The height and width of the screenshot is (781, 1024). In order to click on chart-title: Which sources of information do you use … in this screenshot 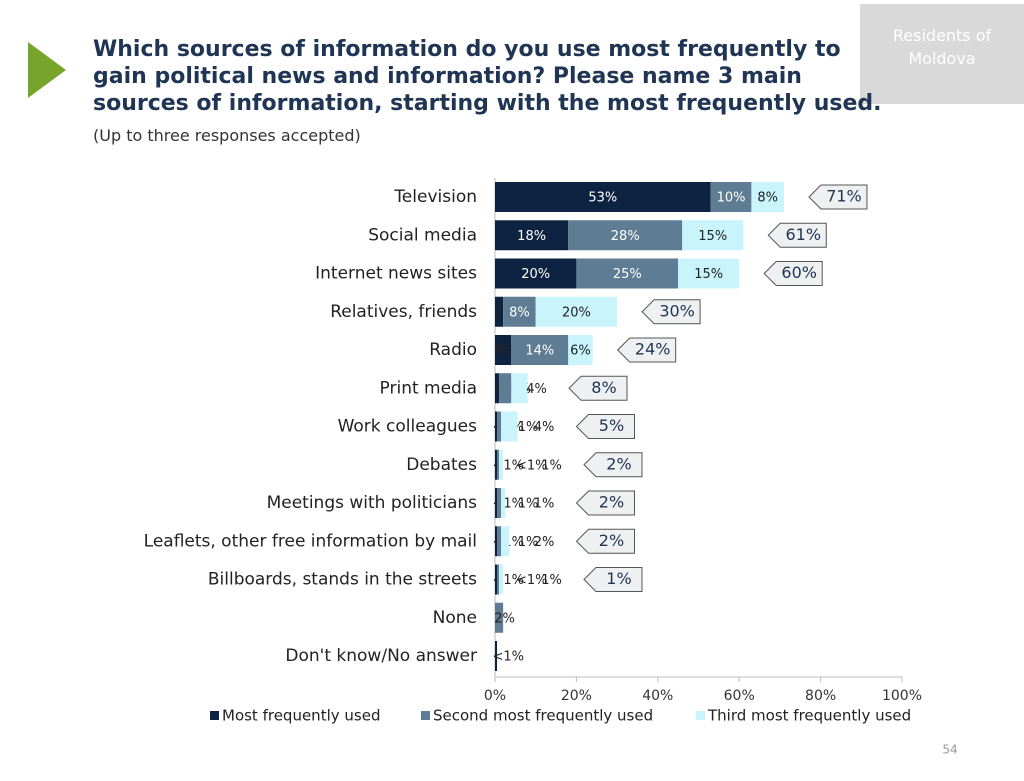, I will do `click(487, 76)`.